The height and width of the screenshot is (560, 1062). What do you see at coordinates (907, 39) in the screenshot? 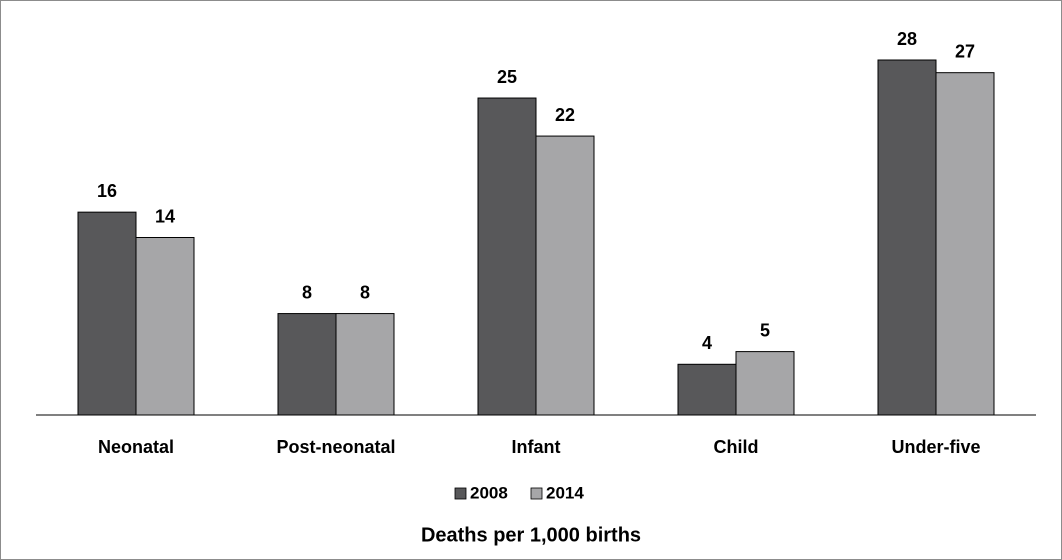
I see `data-label: 28` at bounding box center [907, 39].